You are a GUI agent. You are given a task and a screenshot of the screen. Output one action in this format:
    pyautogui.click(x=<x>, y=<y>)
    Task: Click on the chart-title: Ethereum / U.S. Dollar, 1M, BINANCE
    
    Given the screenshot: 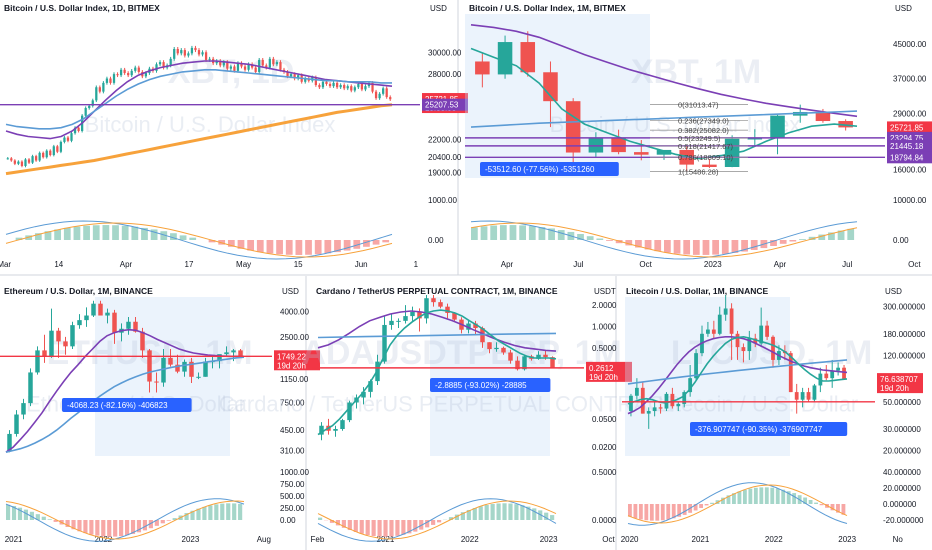 What is the action you would take?
    pyautogui.click(x=78, y=291)
    